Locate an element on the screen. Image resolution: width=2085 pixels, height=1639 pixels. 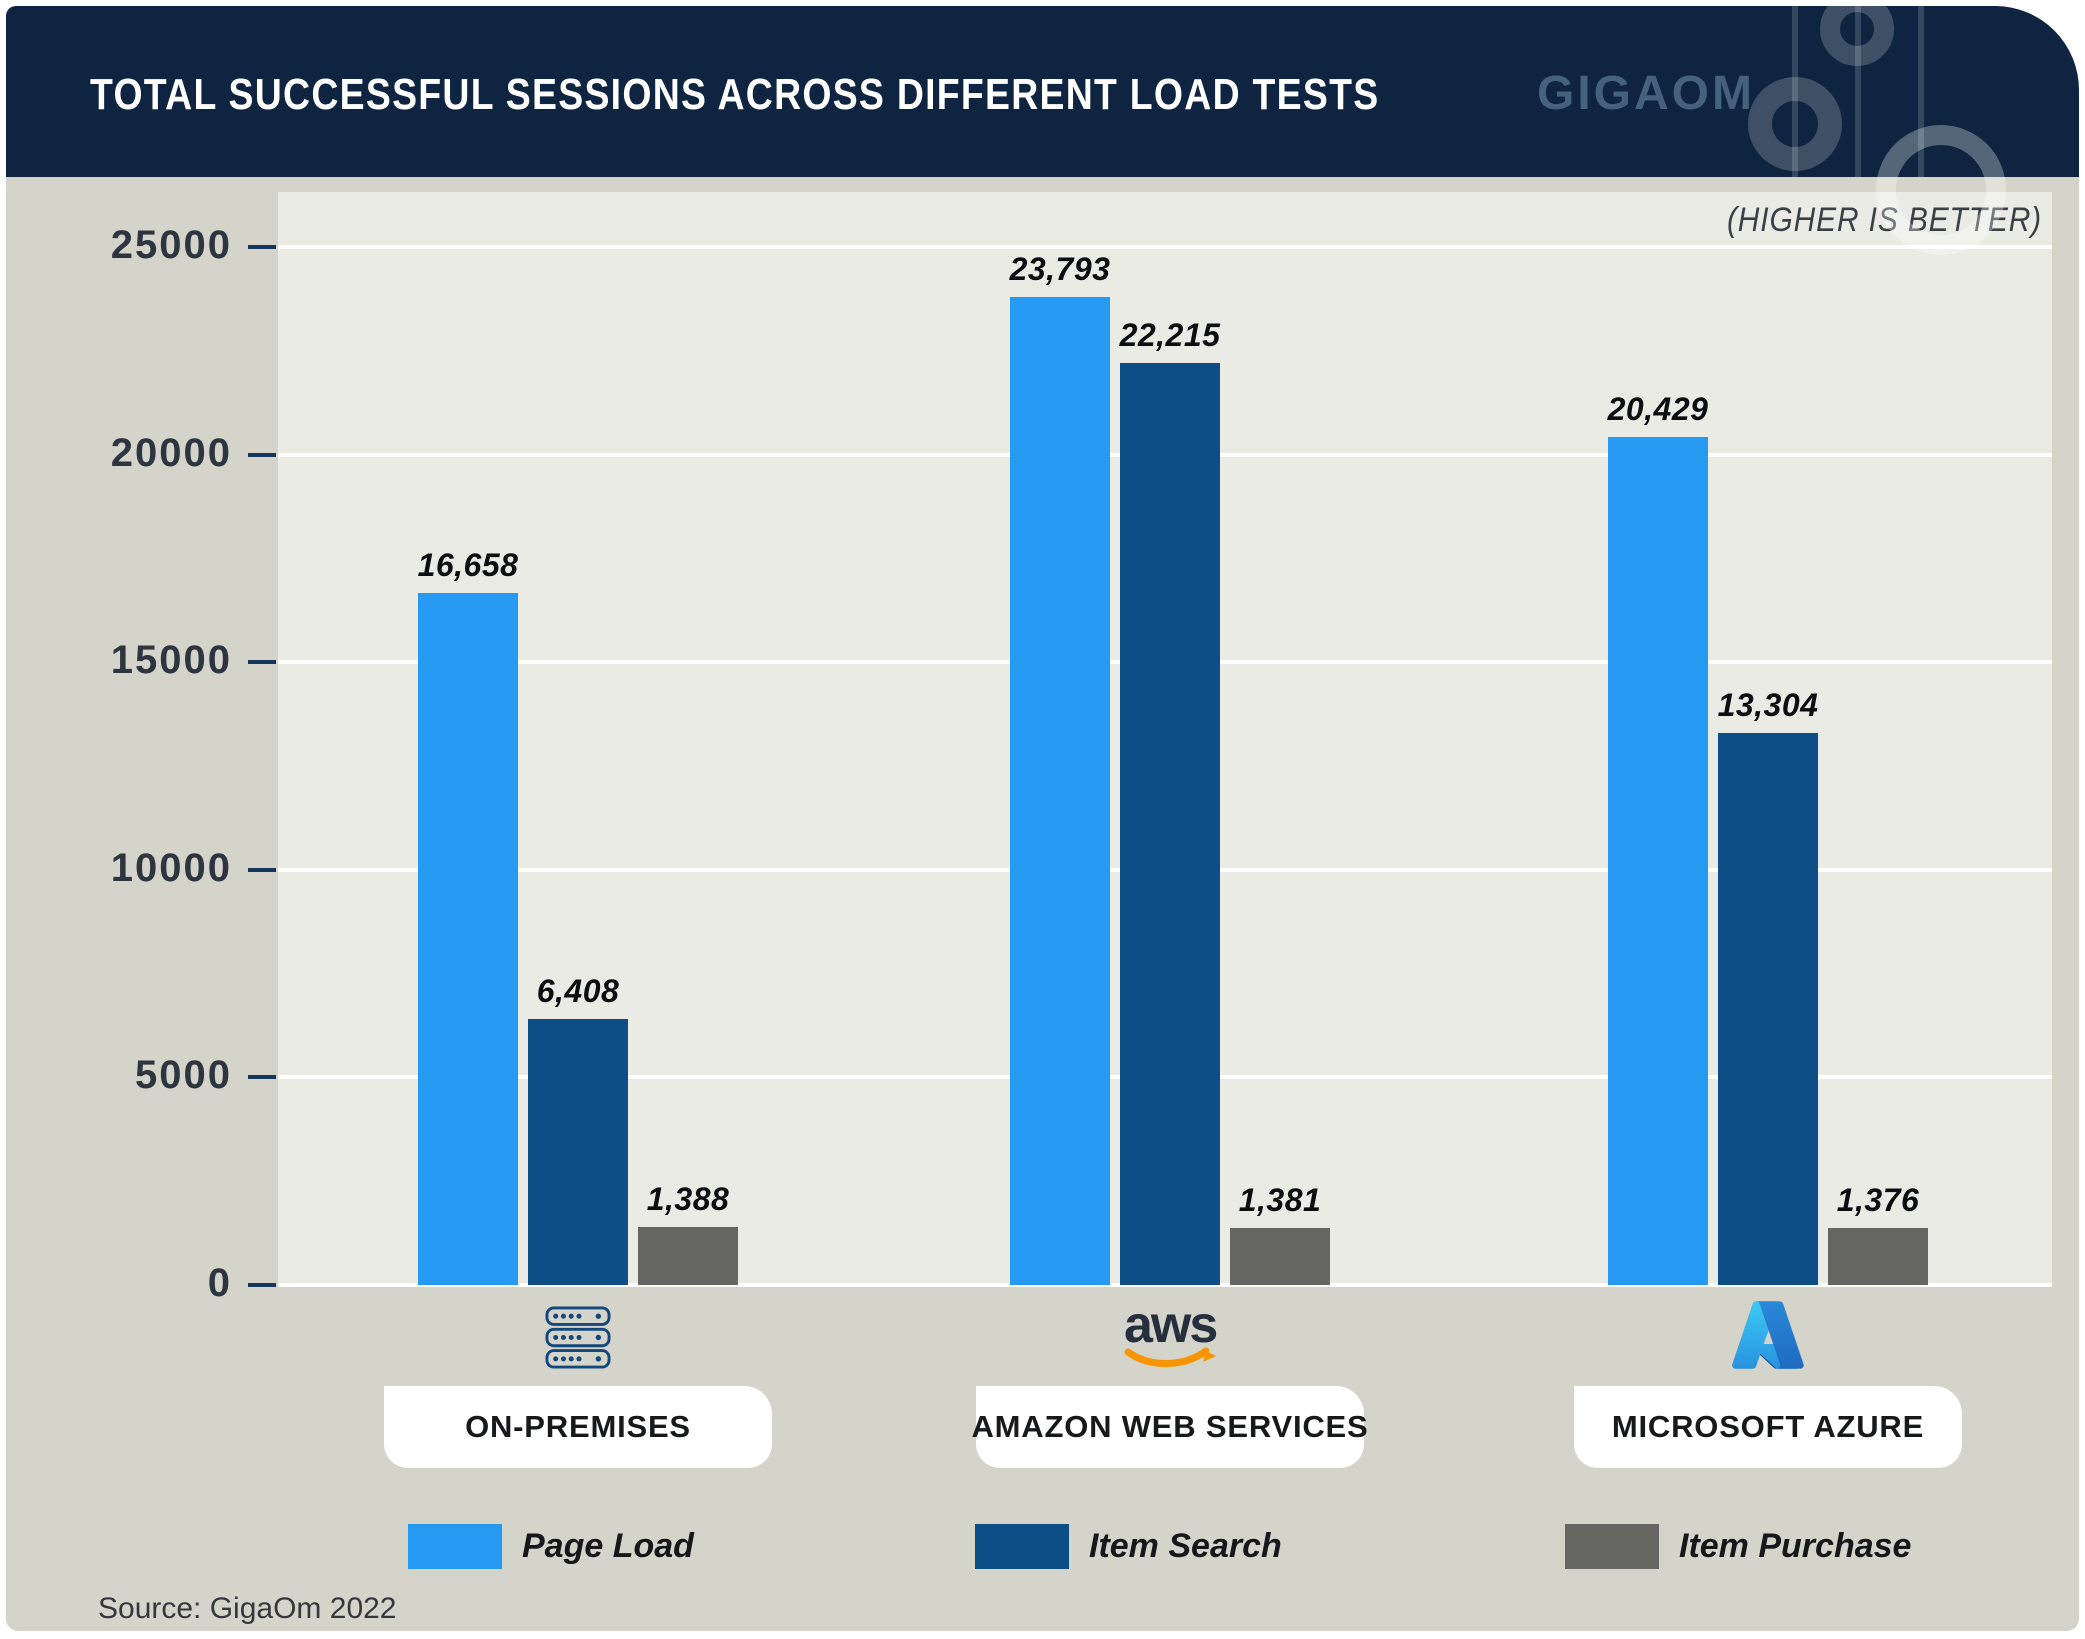
bar-page-load-amazon-web-services is located at coordinates (1060, 791).